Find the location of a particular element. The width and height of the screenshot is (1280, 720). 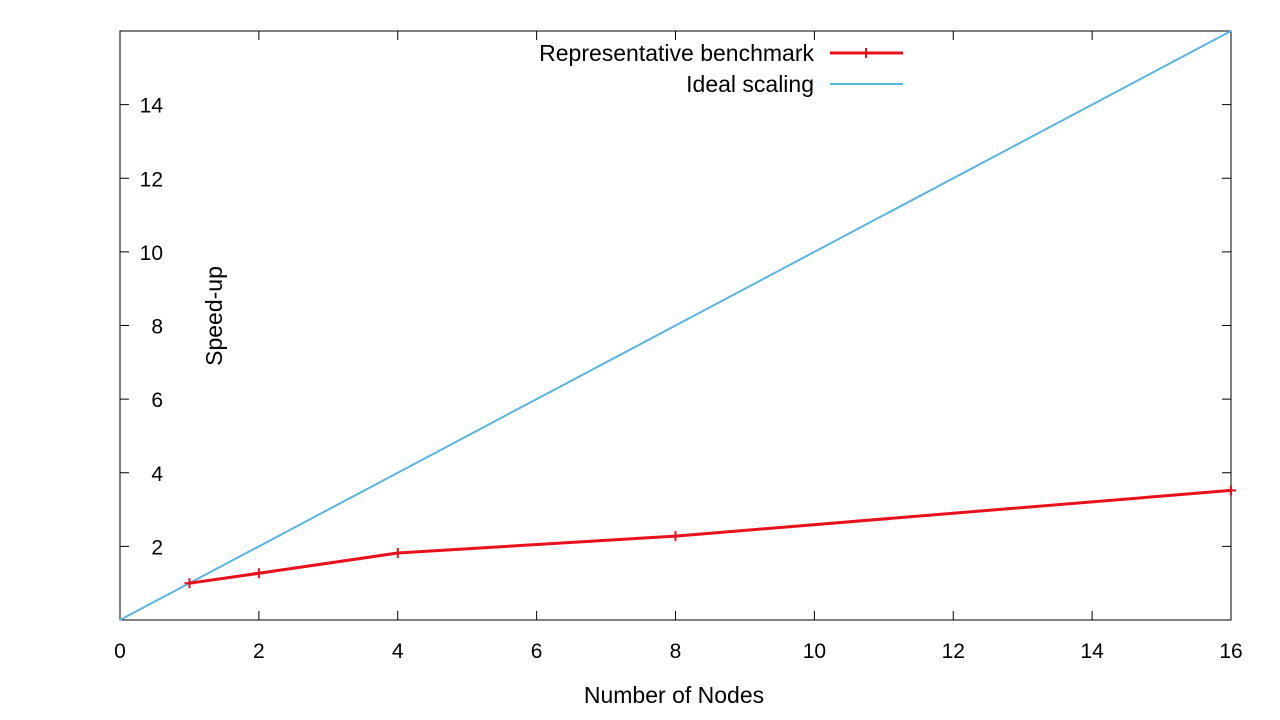

x-tick-label: 16 is located at coordinates (1230, 651).